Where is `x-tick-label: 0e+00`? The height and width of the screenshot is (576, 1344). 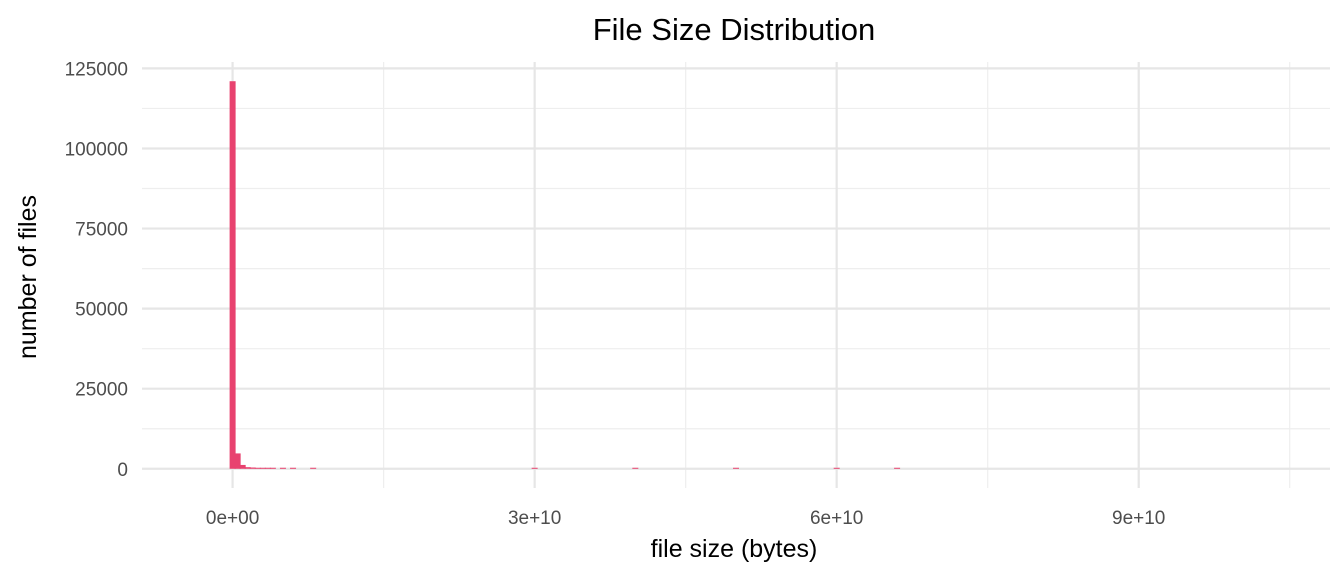
x-tick-label: 0e+00 is located at coordinates (232, 518).